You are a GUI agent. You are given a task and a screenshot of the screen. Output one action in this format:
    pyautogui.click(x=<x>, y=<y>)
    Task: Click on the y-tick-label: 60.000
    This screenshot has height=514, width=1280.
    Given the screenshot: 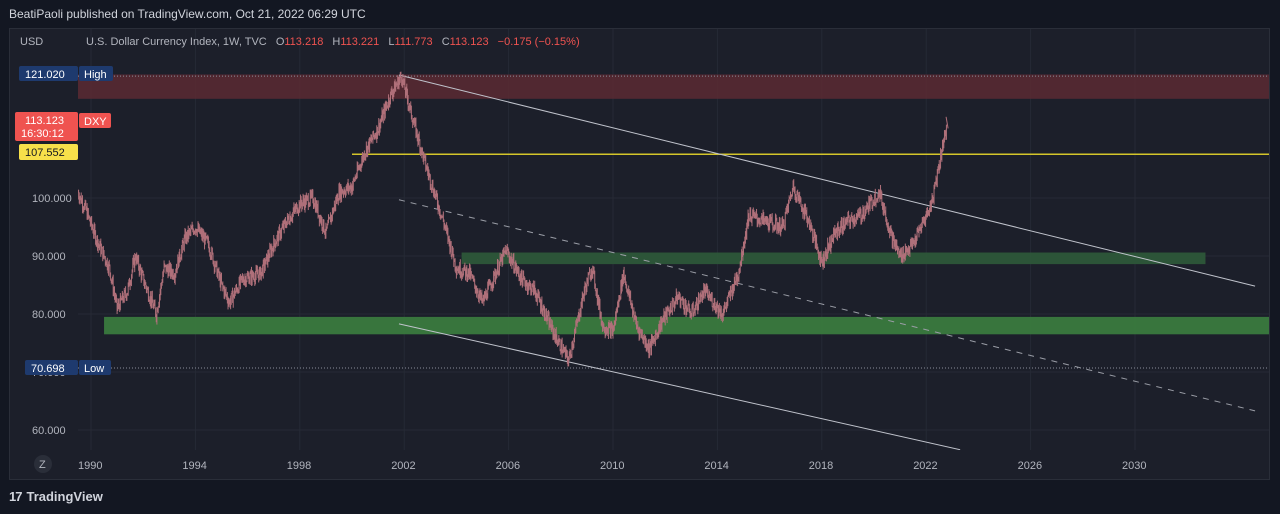 What is the action you would take?
    pyautogui.click(x=49, y=431)
    